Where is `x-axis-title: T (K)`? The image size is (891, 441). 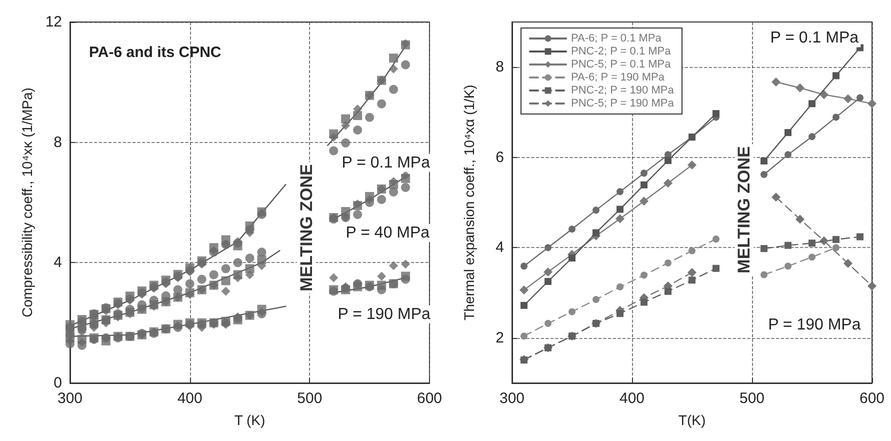
x-axis-title: T (K) is located at coordinates (250, 420).